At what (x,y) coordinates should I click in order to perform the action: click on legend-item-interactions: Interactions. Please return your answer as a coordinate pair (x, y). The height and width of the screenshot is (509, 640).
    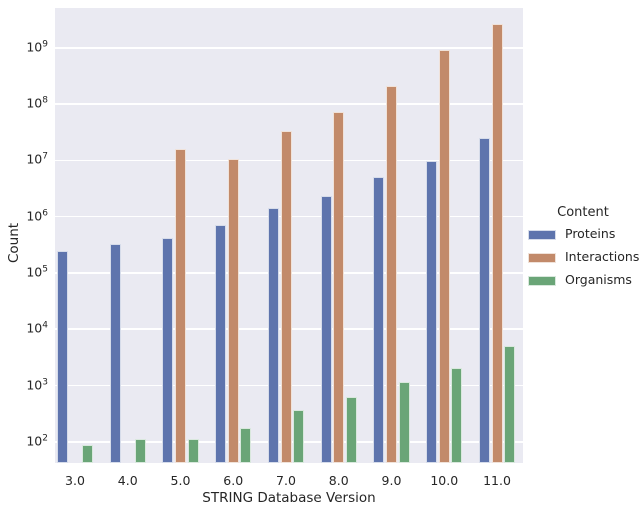
    Looking at the image, I should click on (584, 257).